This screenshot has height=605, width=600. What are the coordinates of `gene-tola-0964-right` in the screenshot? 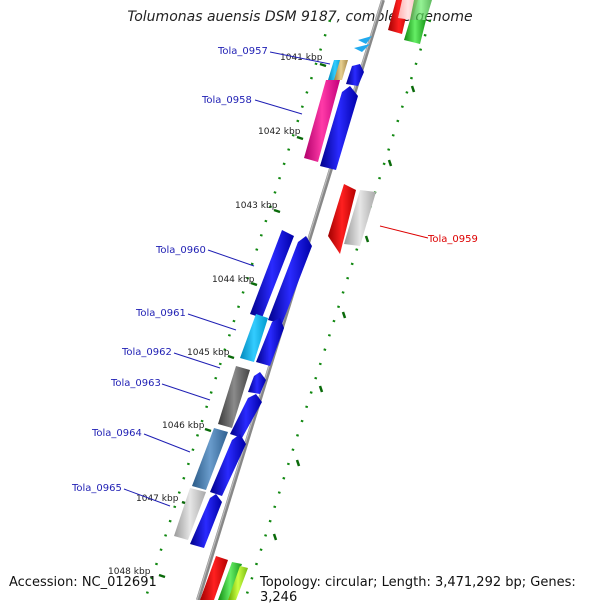 It's located at (228, 465).